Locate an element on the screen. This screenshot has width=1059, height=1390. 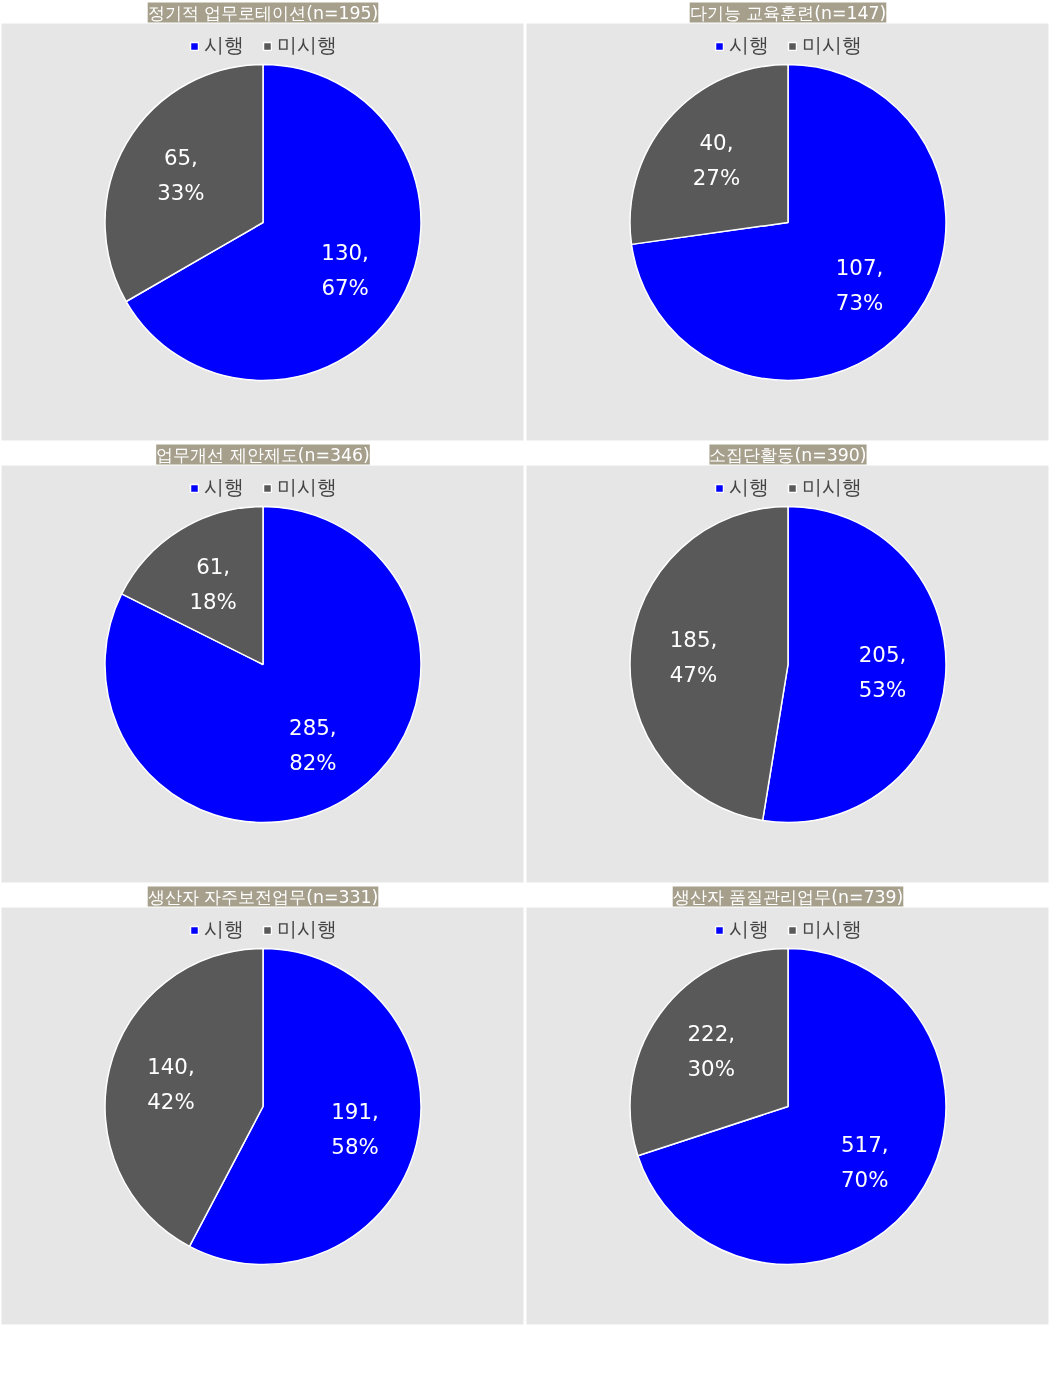
chart-title: 생산자 품질관리업무(n=739) is located at coordinates (788, 896).